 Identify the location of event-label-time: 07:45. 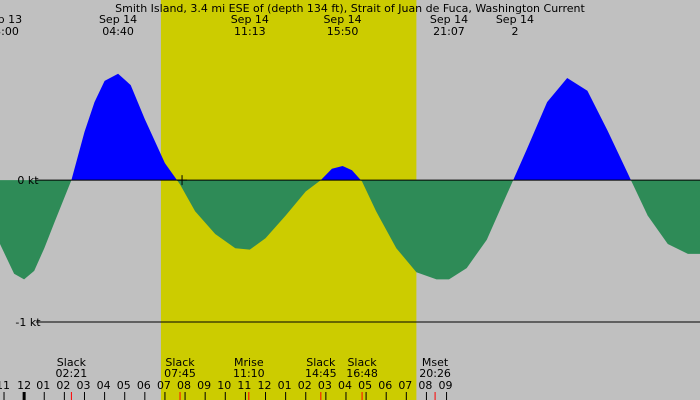
(180, 373).